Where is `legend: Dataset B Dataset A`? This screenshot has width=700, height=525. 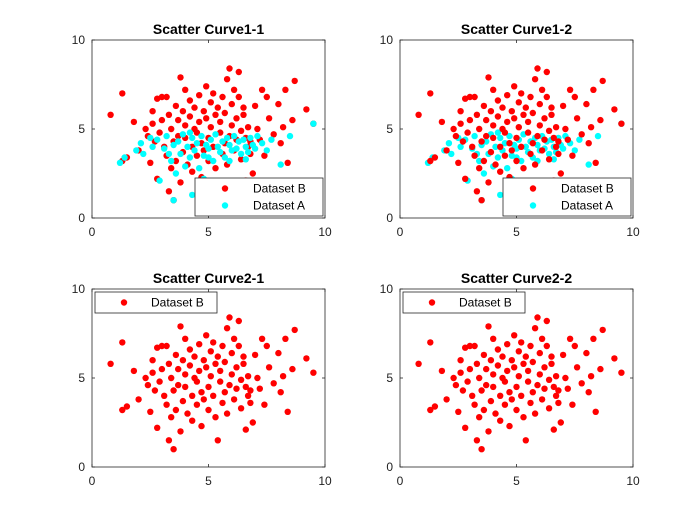 legend: Dataset B Dataset A is located at coordinates (259, 197).